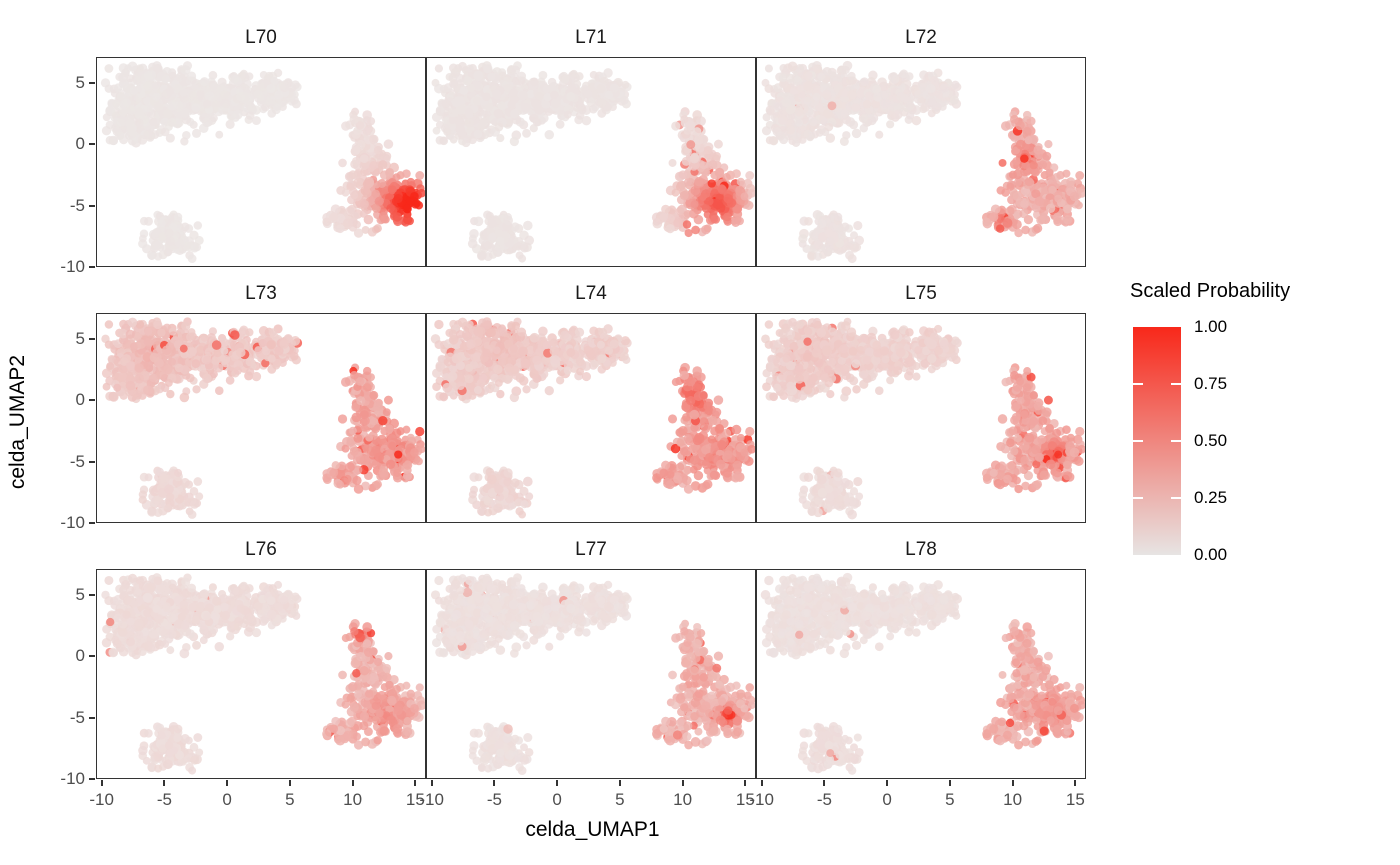  I want to click on scatter-canvas-L72, so click(921, 162).